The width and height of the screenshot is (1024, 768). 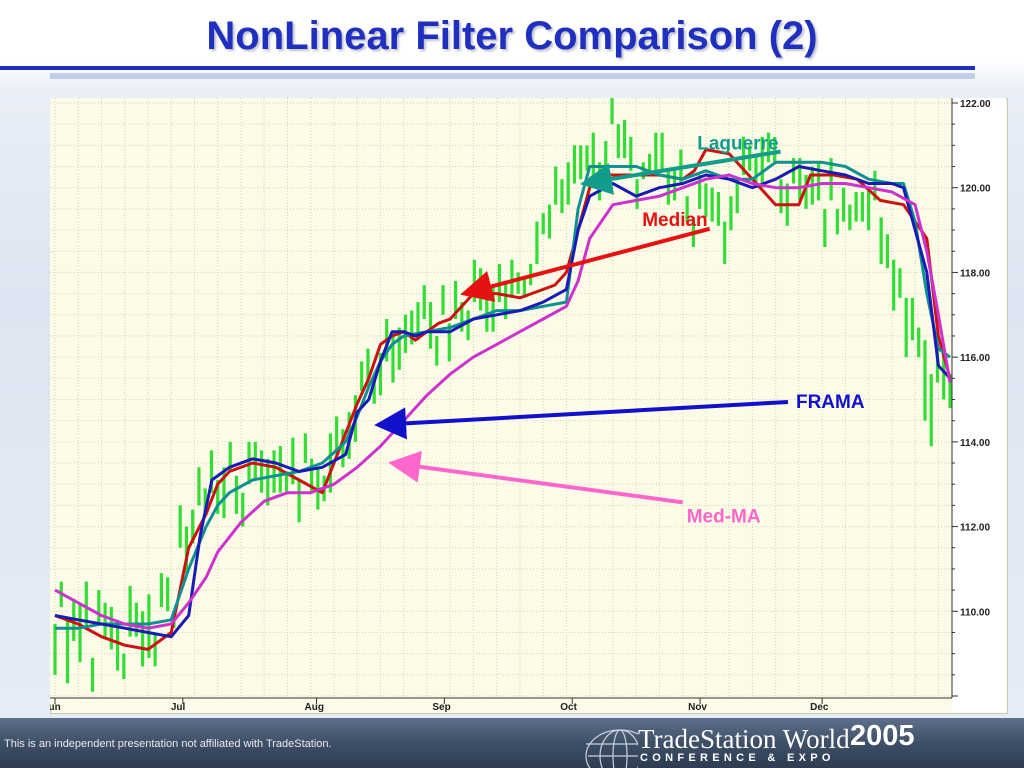 I want to click on logo-subtitle: CONFERENCE & EXPO, so click(x=737, y=758).